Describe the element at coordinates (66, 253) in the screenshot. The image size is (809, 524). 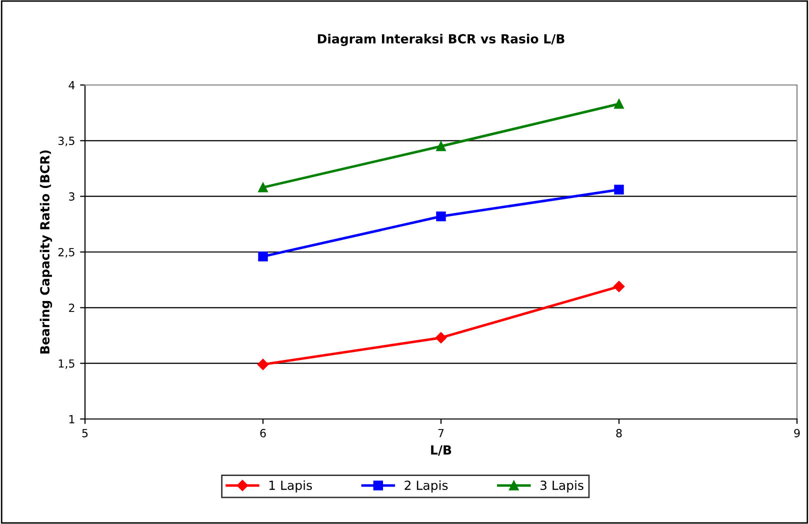
I see `y-tick-label: 2,5` at that location.